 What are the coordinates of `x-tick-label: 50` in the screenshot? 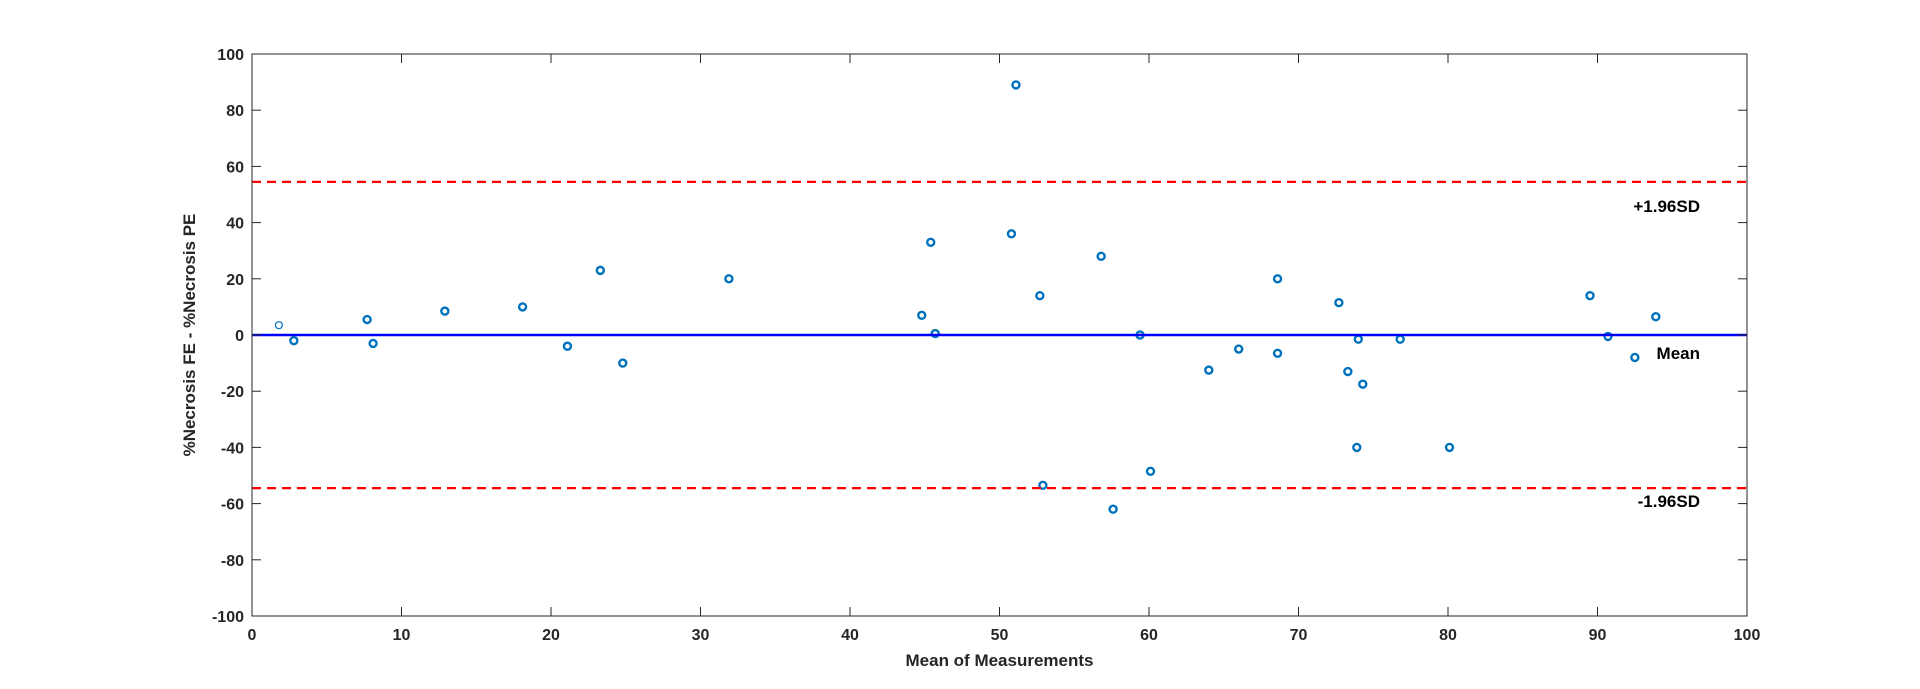 It's located at (1000, 635).